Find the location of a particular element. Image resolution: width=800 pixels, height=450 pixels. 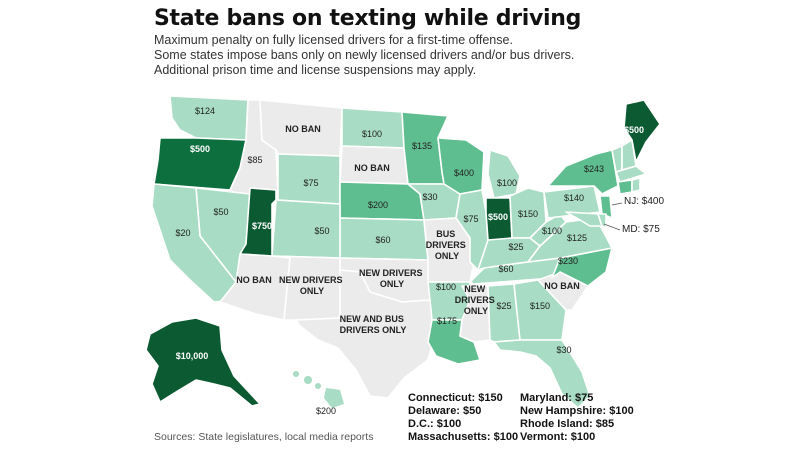

label-nv: $50 is located at coordinates (220, 212).